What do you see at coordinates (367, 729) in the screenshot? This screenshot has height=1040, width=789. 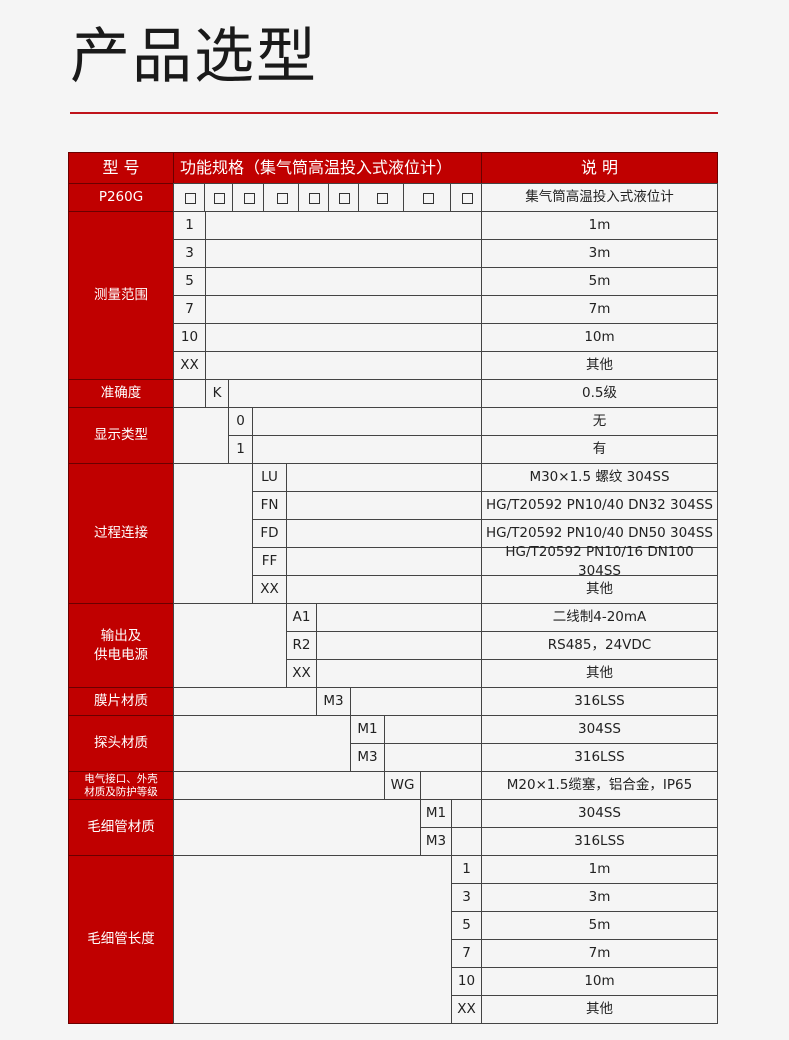 I see `option-code: M1` at bounding box center [367, 729].